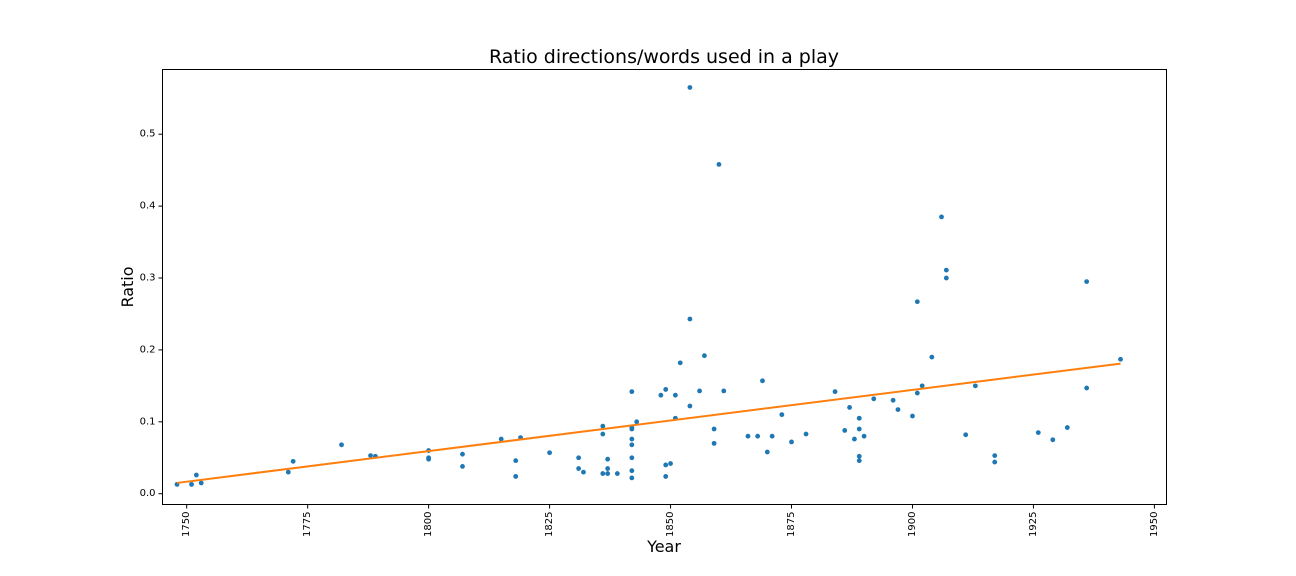 The image size is (1296, 576). I want to click on chart-title: Ratio directions/words used in a play, so click(664, 57).